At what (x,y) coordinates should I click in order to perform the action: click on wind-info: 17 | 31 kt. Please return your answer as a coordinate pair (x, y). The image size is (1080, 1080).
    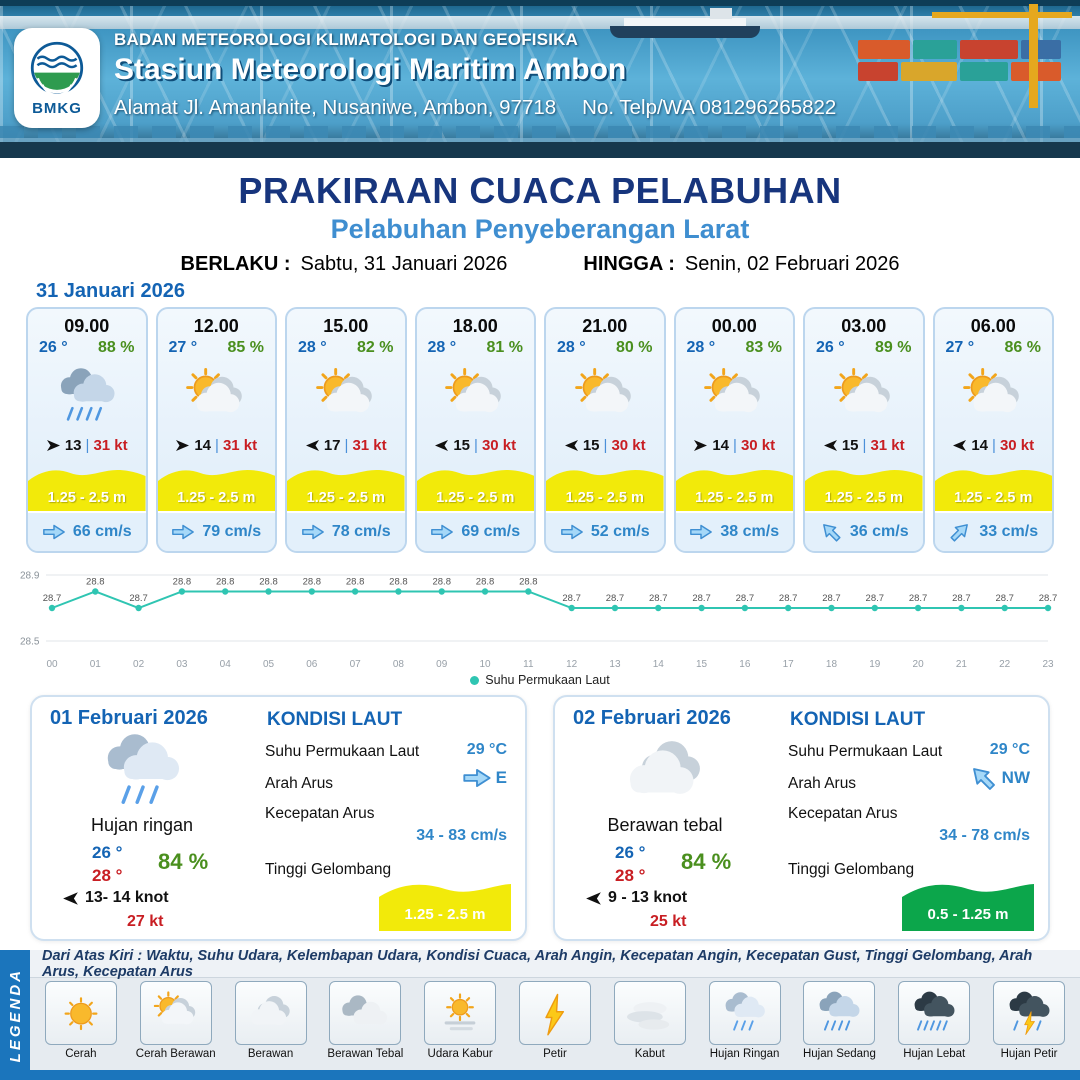
    Looking at the image, I should click on (346, 445).